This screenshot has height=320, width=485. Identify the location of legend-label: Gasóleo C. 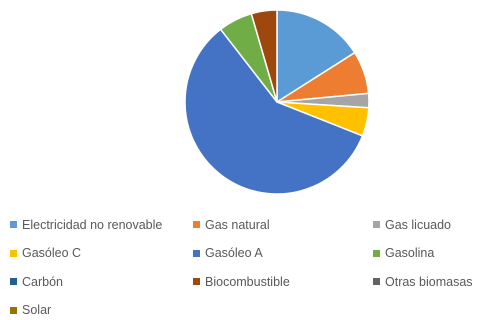
(52, 253).